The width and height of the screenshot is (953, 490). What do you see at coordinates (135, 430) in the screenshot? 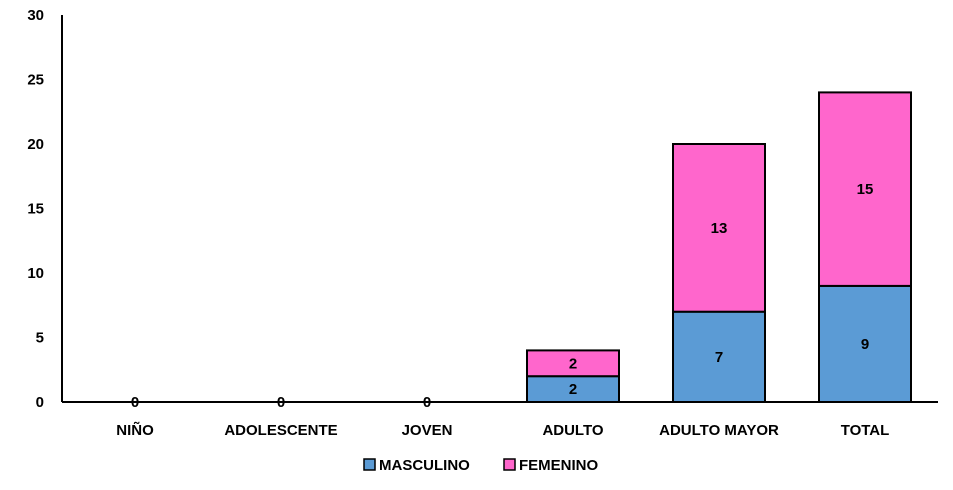
I see `x-category-label: NIÑO` at bounding box center [135, 430].